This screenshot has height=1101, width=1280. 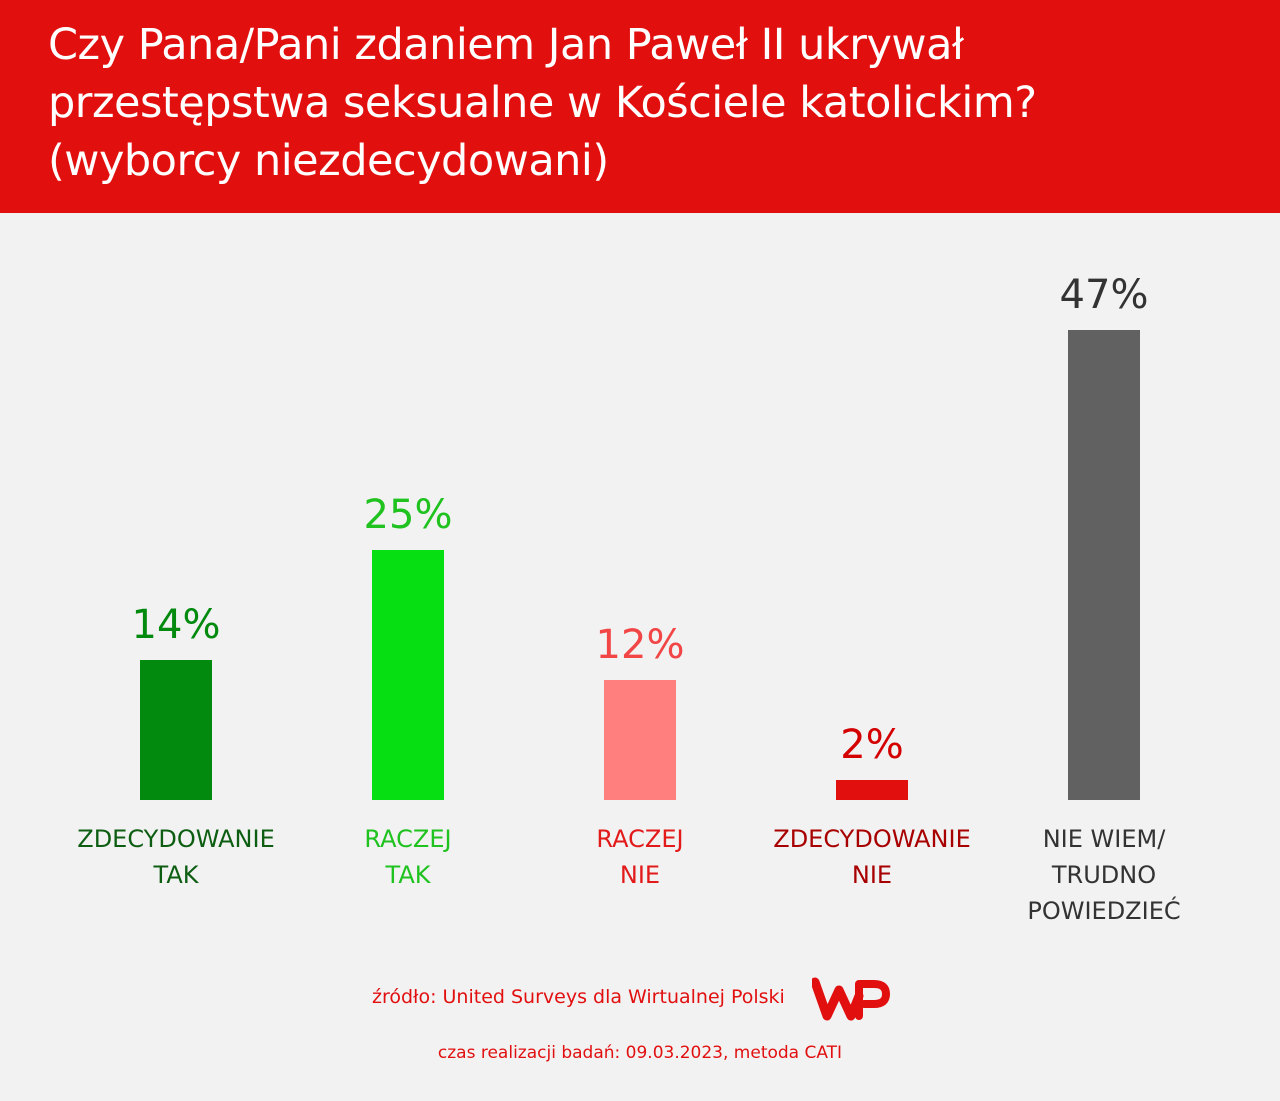 I want to click on wp-logo: WP, so click(x=851, y=999).